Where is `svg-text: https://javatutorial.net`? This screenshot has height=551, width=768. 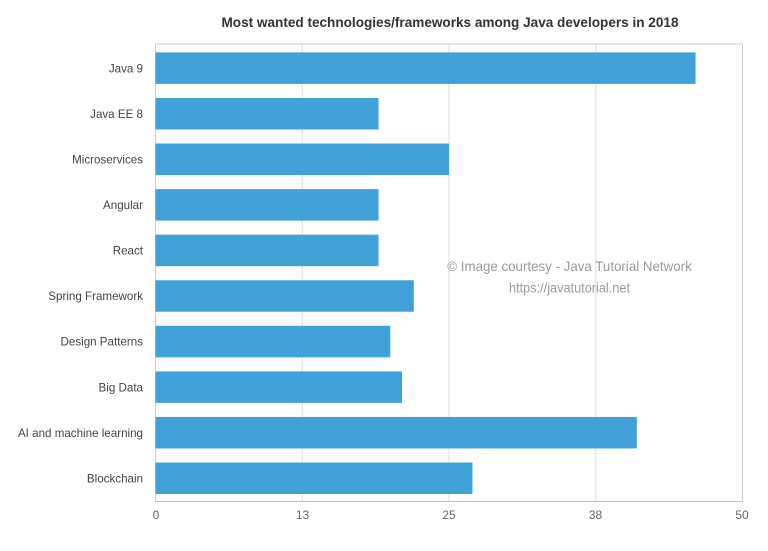 svg-text: https://javatutorial.net is located at coordinates (569, 288).